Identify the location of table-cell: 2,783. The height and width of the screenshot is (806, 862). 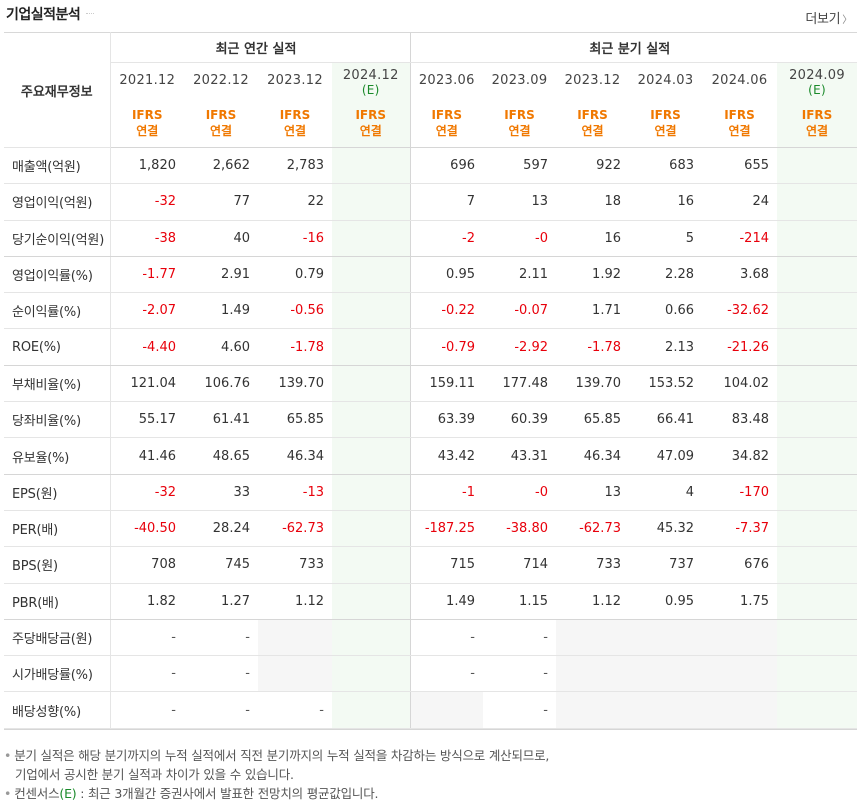
(295, 166).